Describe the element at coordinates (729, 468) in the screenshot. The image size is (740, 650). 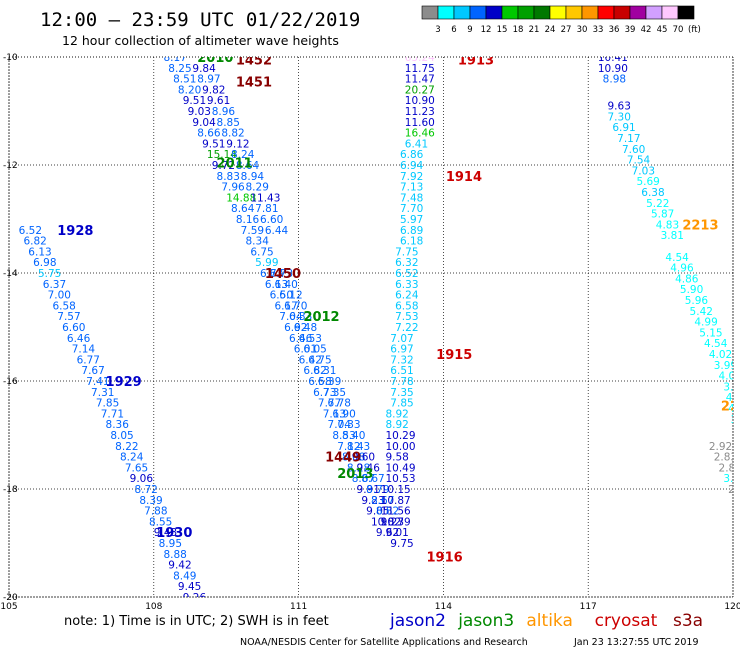
I see `wave-height-value: 2.80` at that location.